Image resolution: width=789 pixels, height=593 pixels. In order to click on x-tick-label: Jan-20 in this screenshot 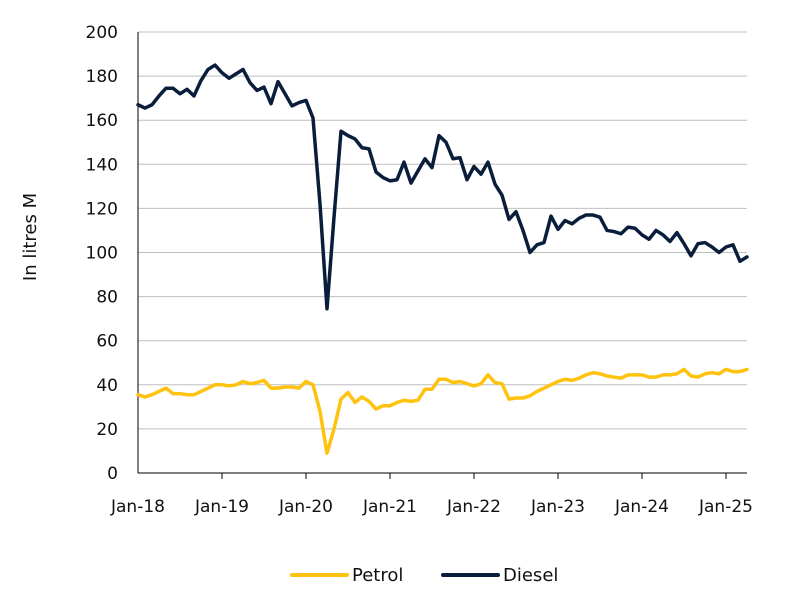, I will do `click(305, 507)`.